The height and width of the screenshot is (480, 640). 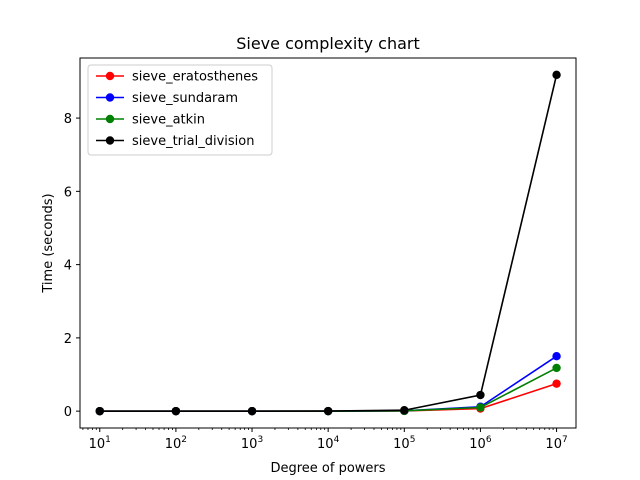 What do you see at coordinates (556, 383) in the screenshot?
I see `data-point-sieve_eratosthenes` at bounding box center [556, 383].